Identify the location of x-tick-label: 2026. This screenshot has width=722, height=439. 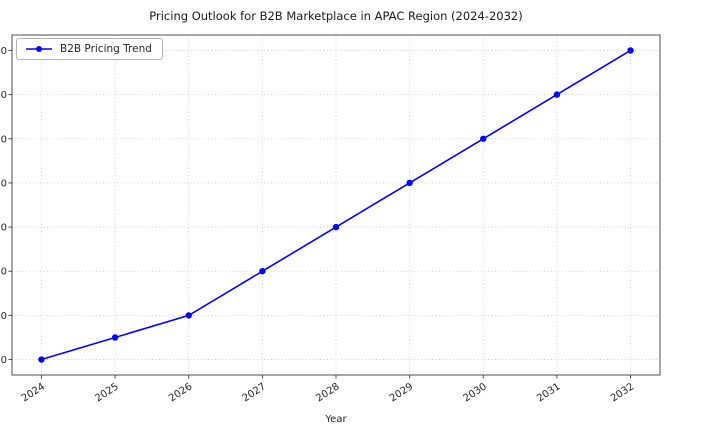
(180, 392).